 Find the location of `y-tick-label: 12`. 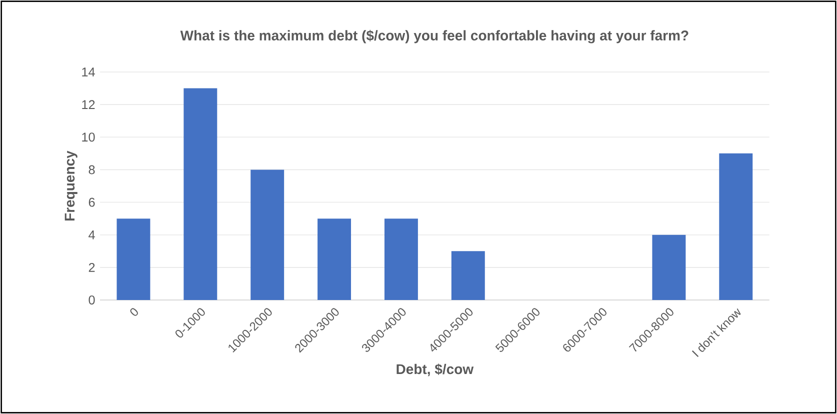

y-tick-label: 12 is located at coordinates (88, 104).